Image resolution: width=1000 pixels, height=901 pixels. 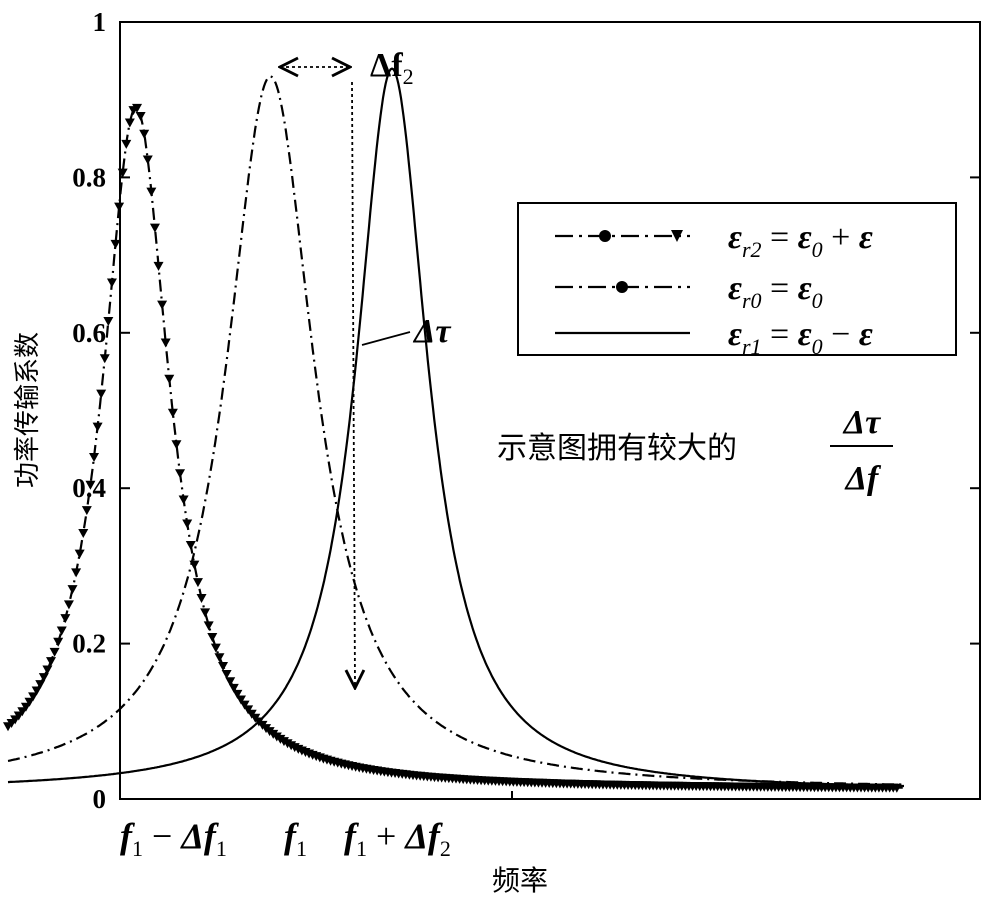 I want to click on legend-label: εr2 = ε0 + ε, so click(x=800, y=240).